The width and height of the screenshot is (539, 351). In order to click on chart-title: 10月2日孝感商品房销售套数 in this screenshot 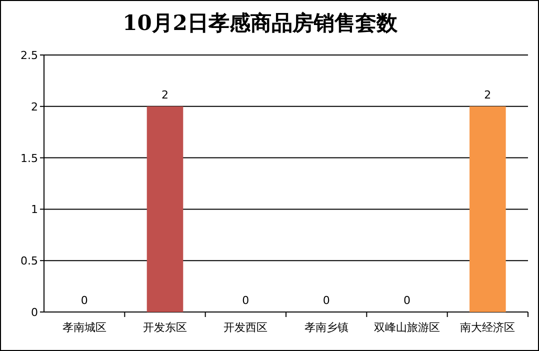, I will do `click(260, 22)`.